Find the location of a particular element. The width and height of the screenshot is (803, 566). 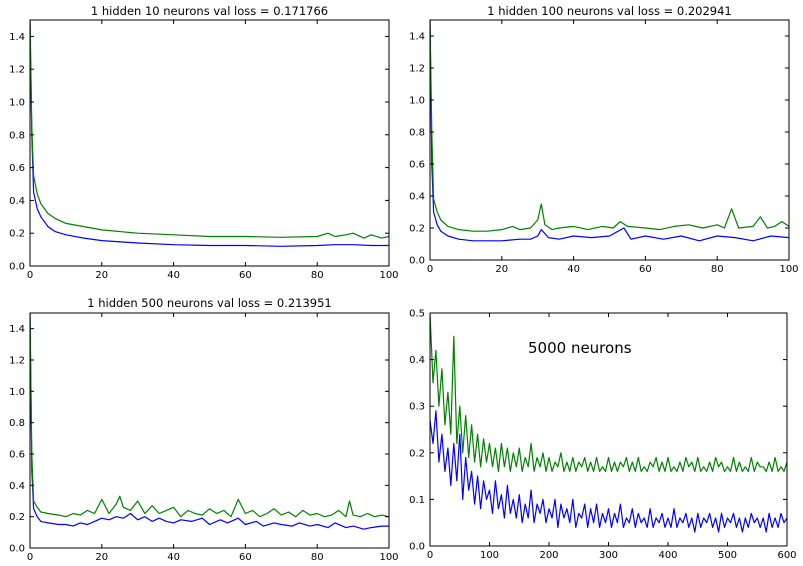

y-tick-label: 0.1 is located at coordinates (417, 500).